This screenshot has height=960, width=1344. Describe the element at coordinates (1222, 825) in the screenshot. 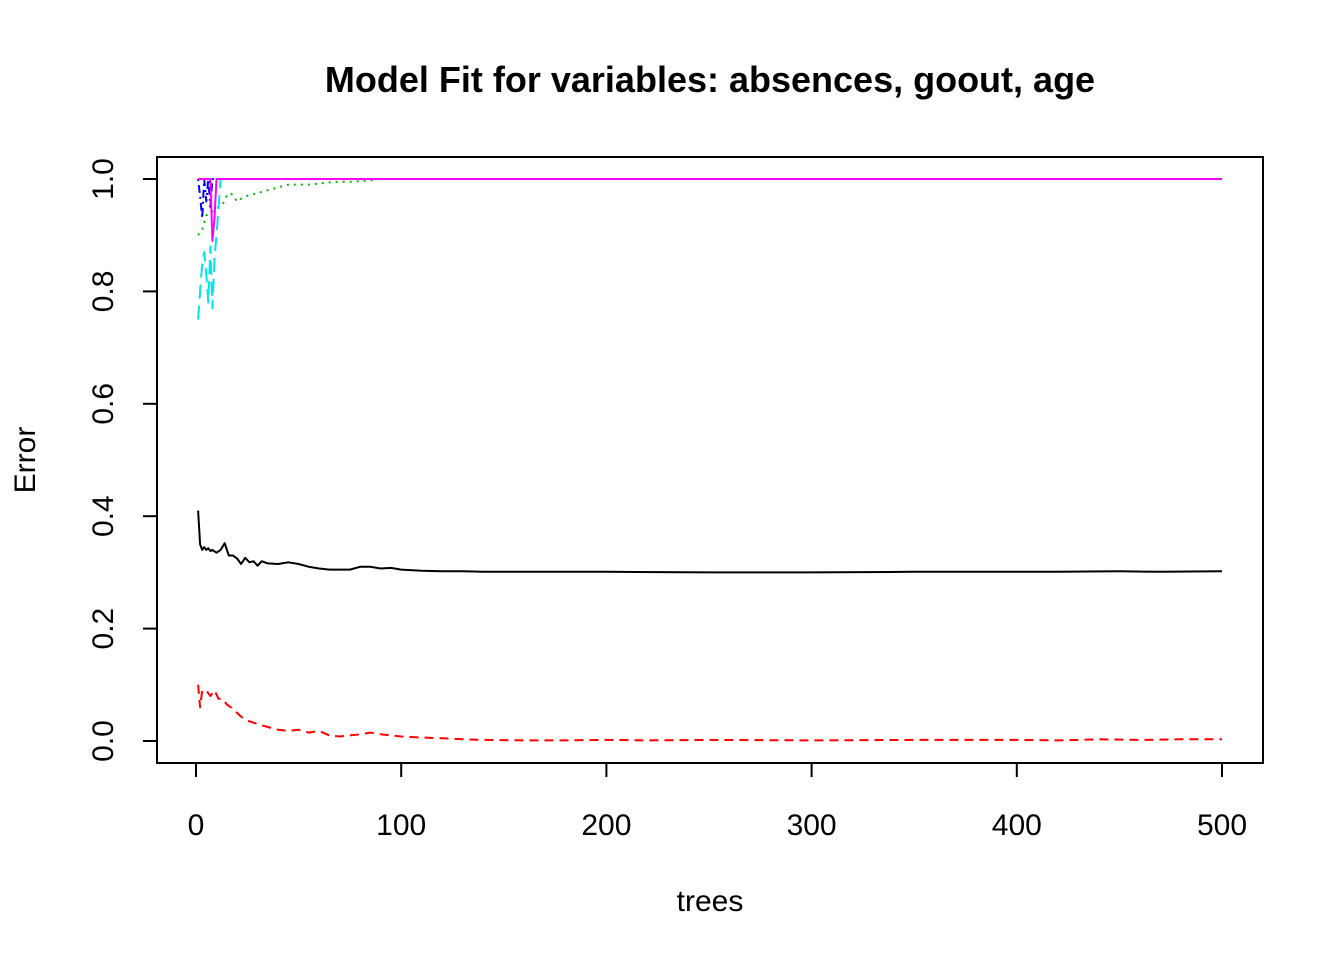

I see `x-tick-label: 500` at that location.